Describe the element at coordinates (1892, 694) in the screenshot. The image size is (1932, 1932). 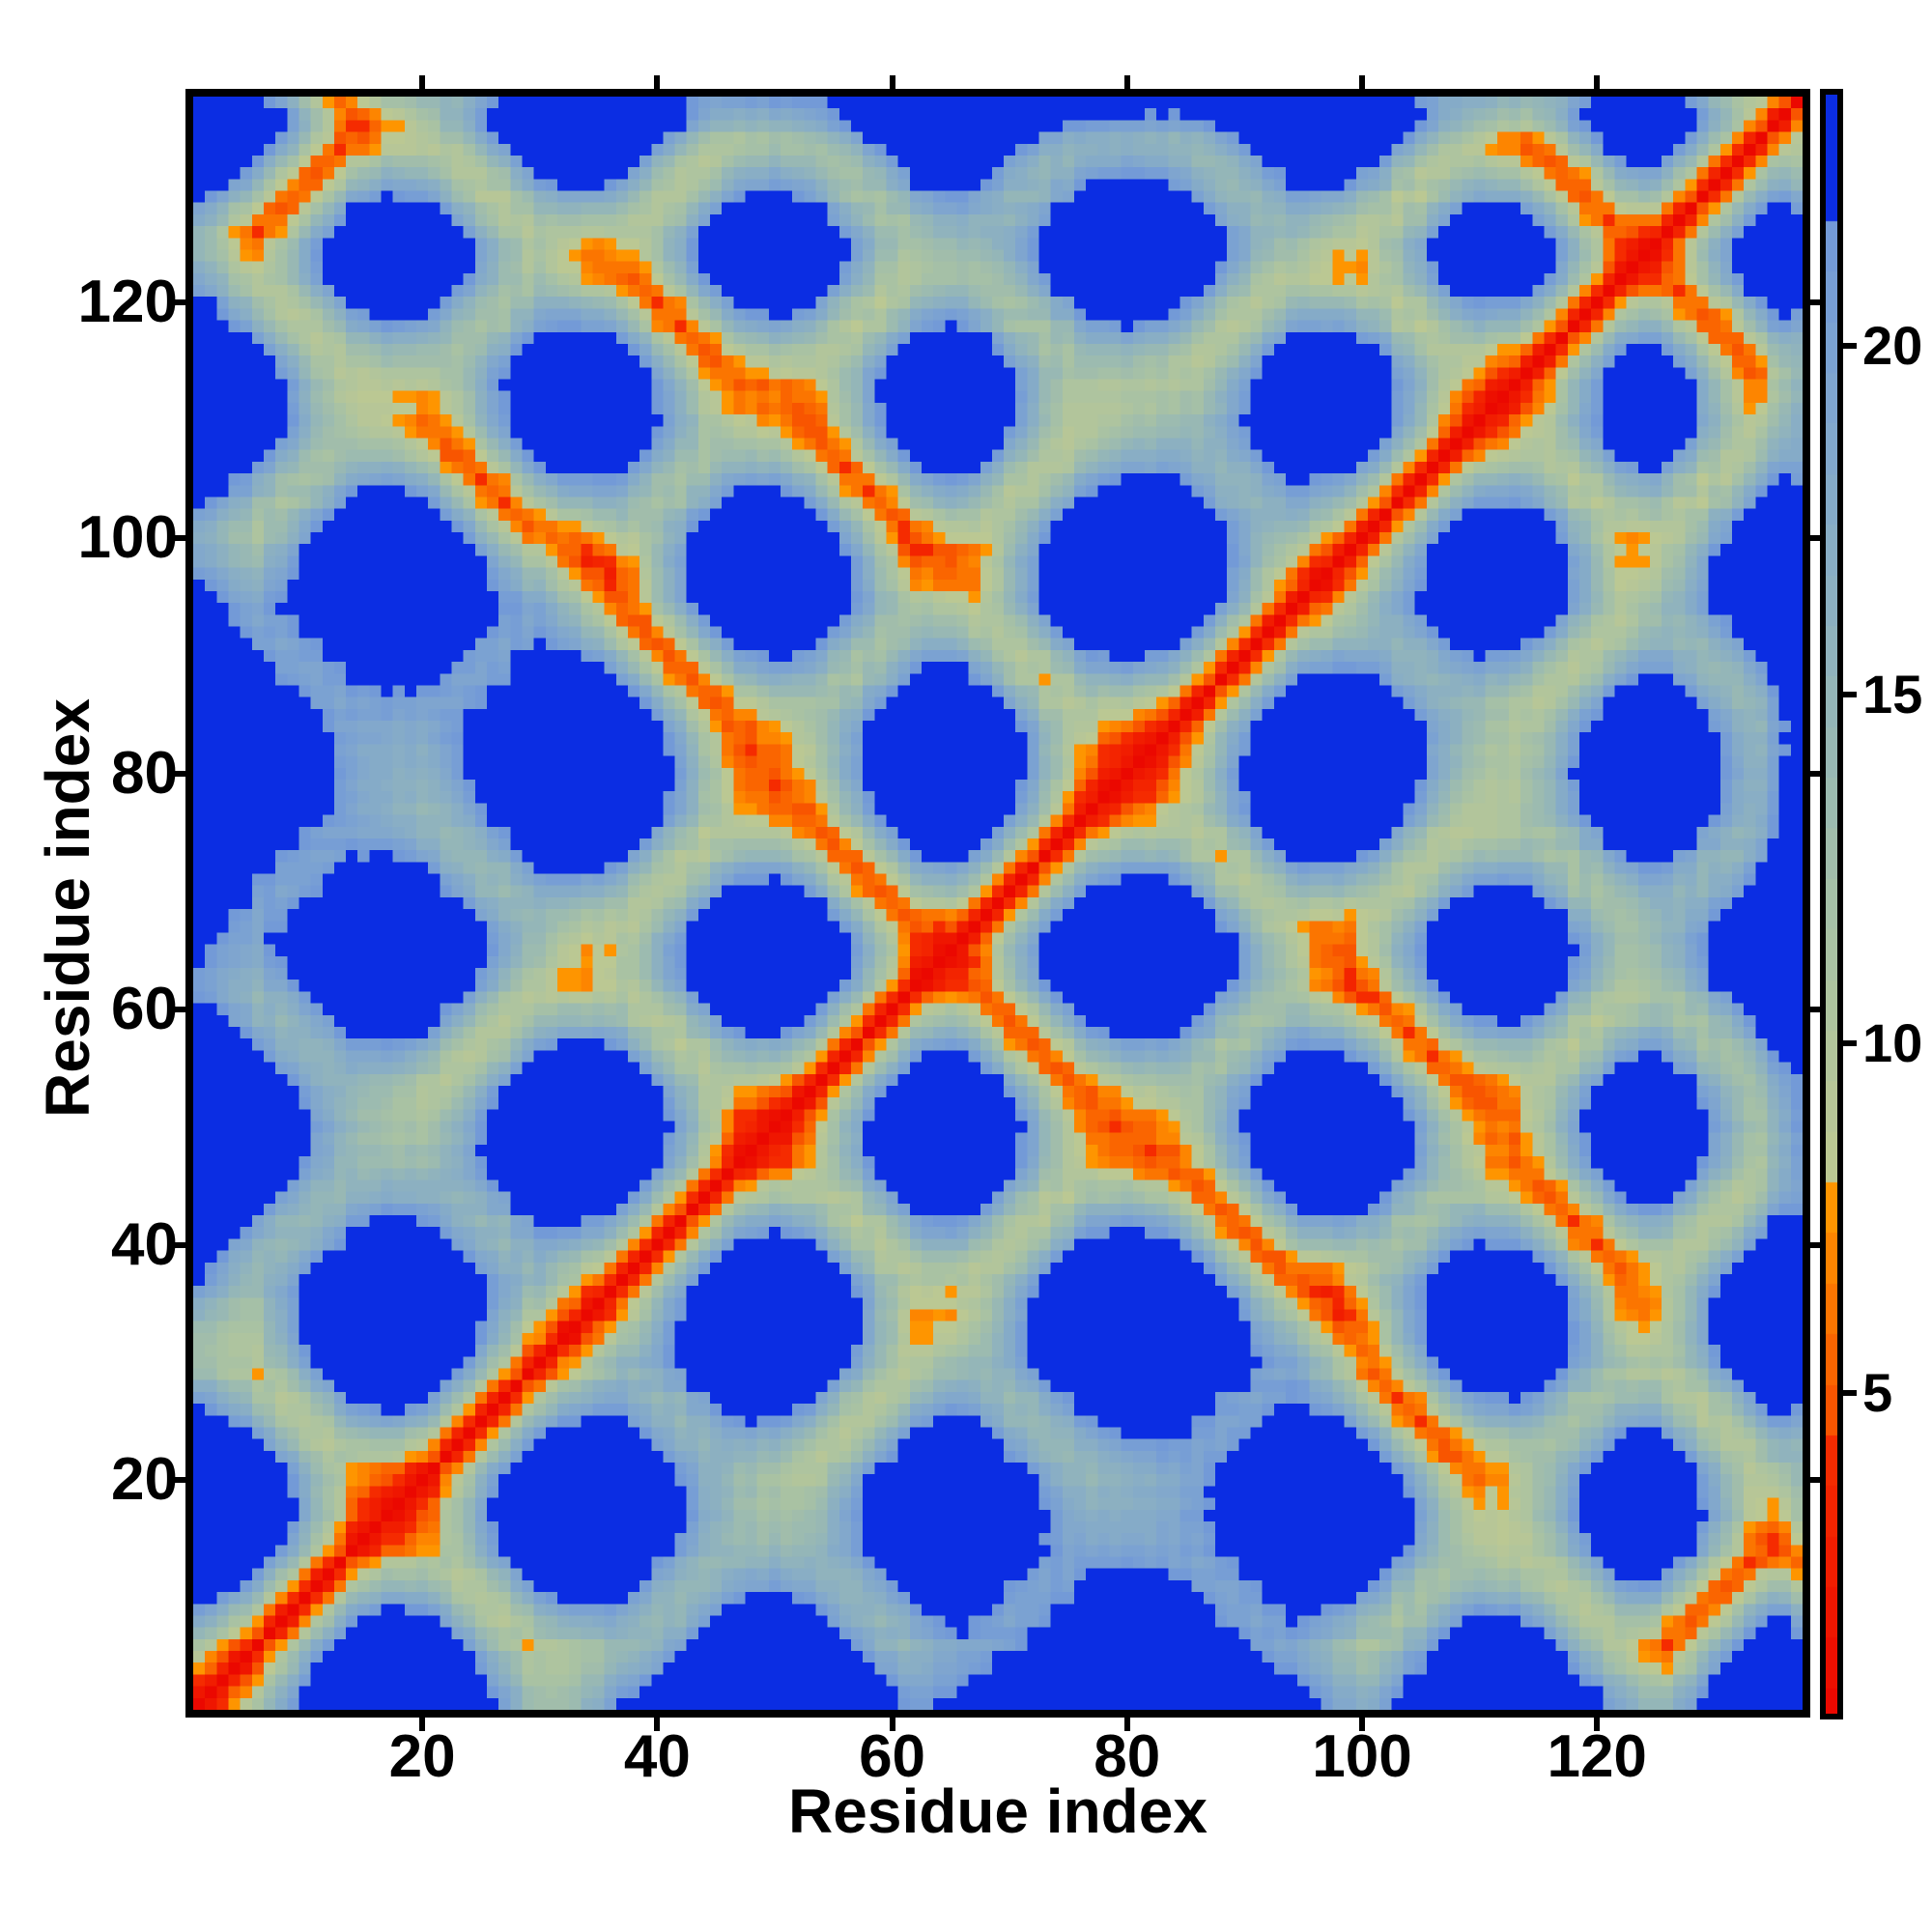
I see `colorbar-tick-label: 15` at that location.